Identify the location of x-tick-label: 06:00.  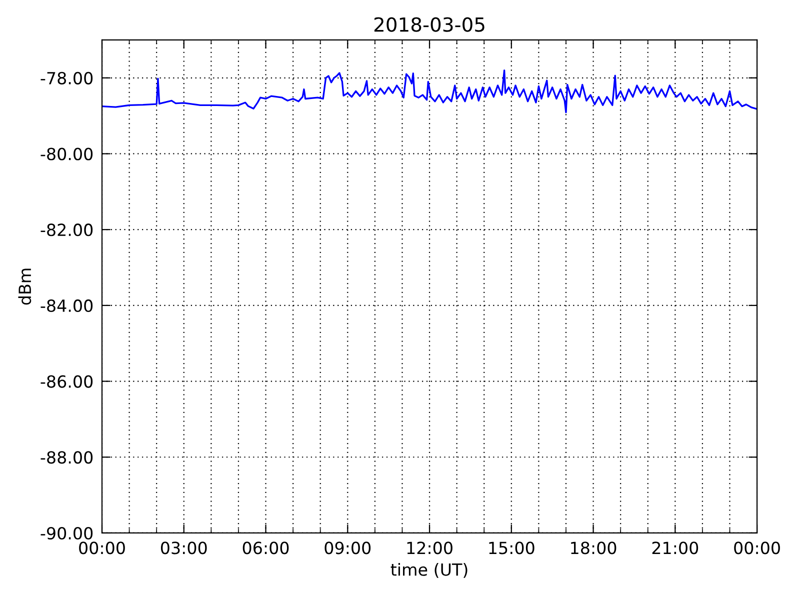
(265, 548).